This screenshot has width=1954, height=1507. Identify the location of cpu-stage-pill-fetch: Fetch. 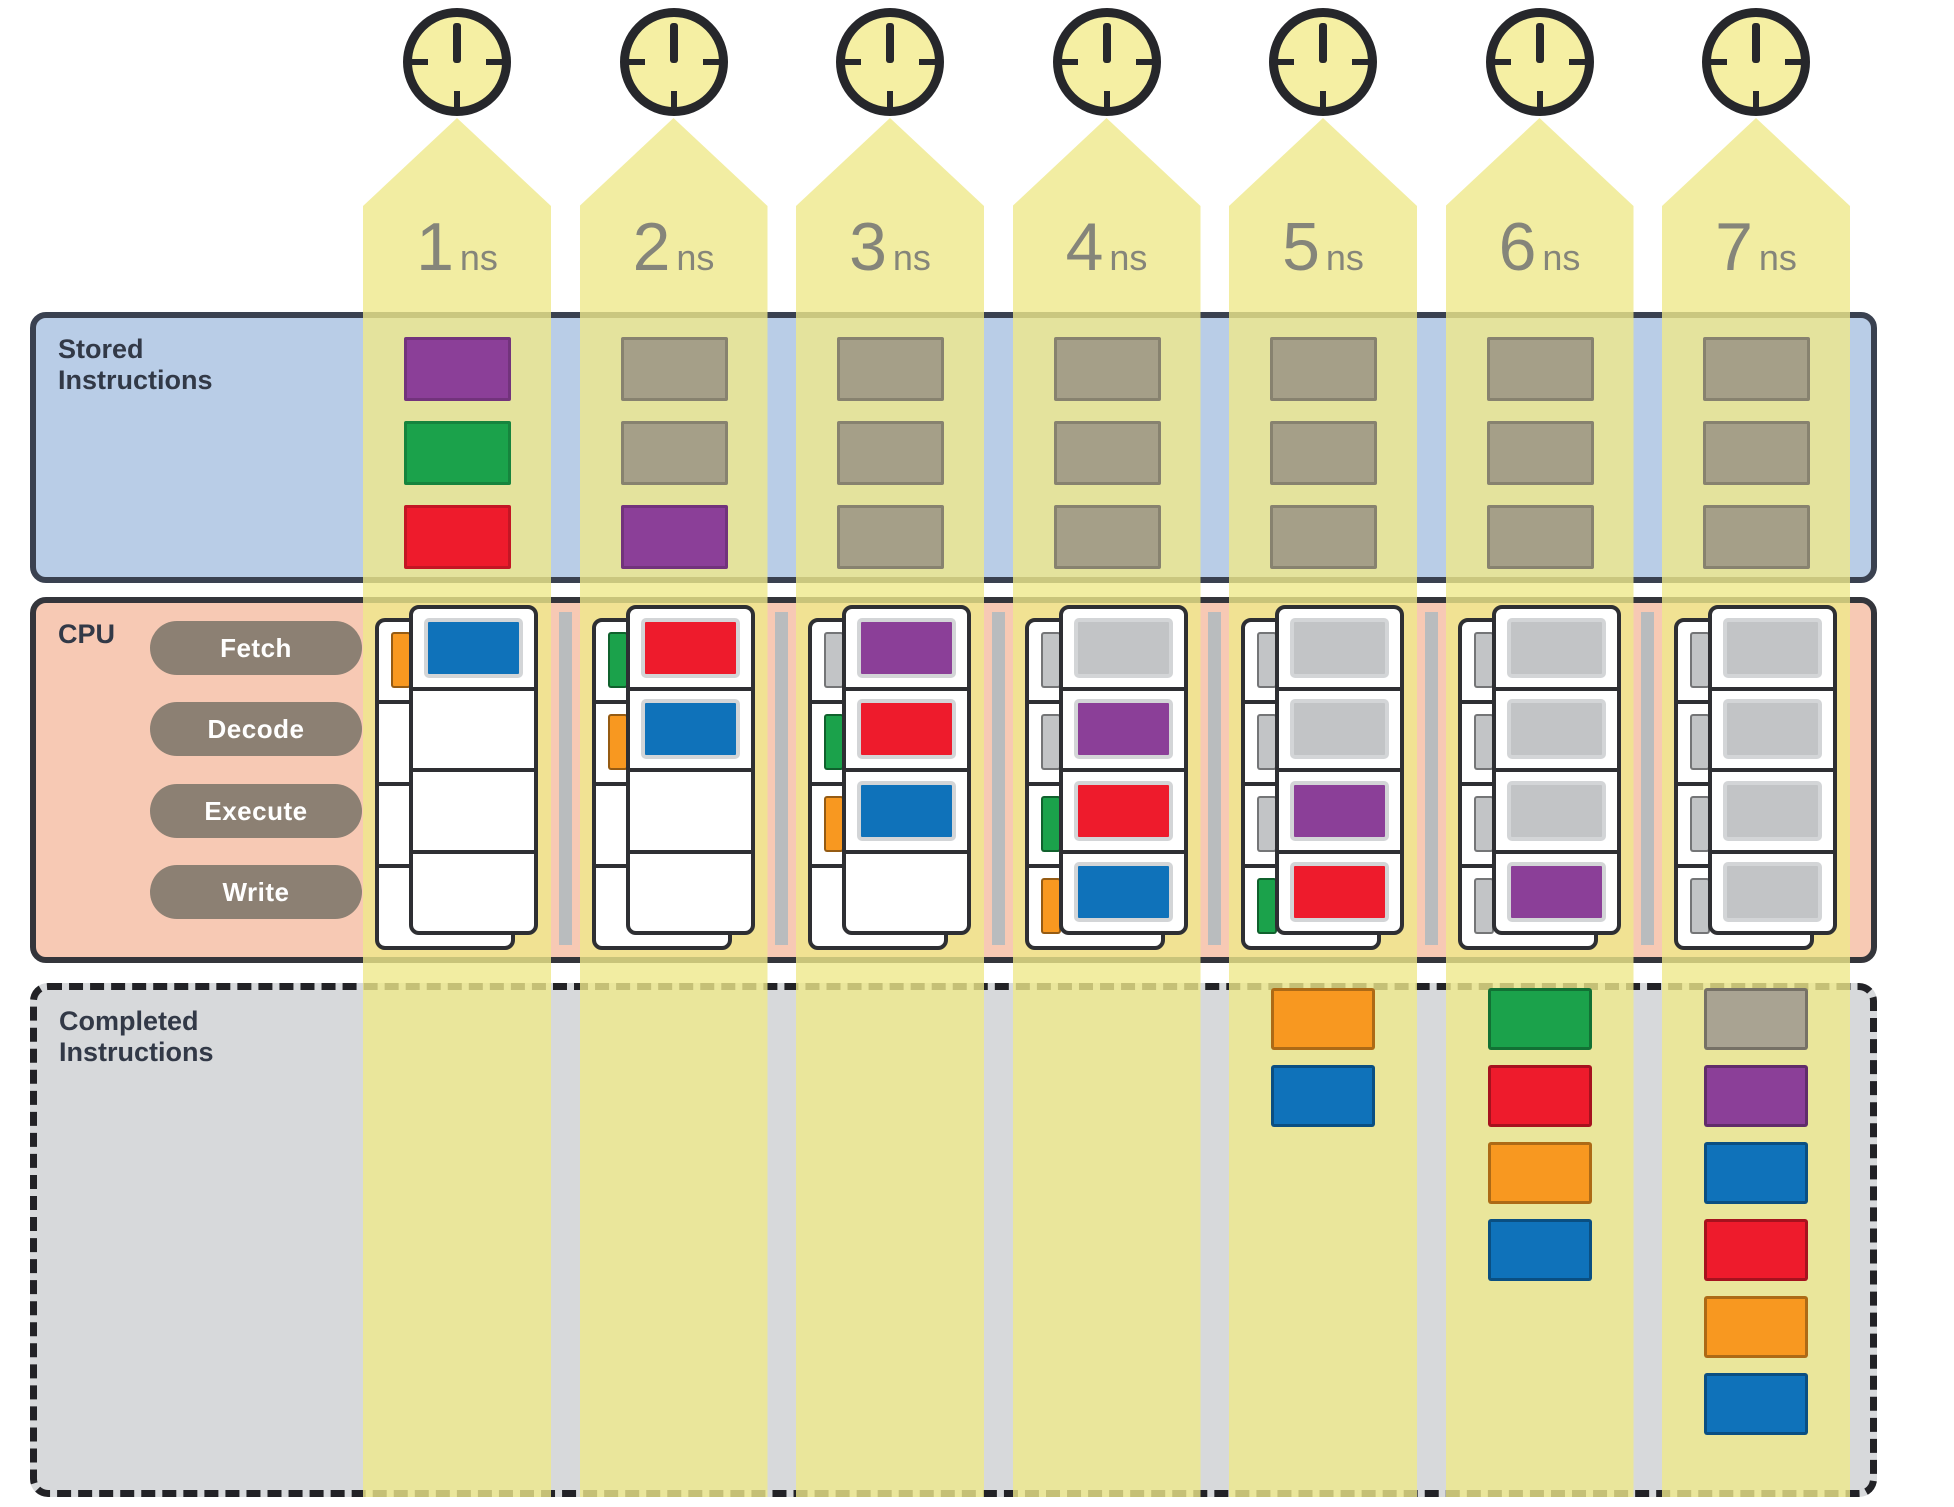
(256, 648).